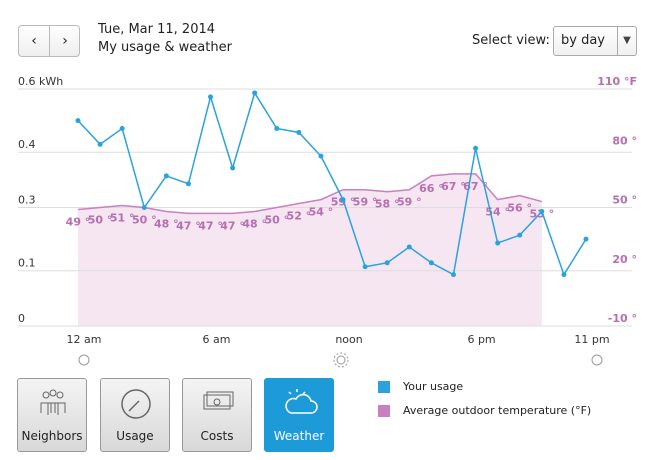 The height and width of the screenshot is (460, 646). What do you see at coordinates (453, 186) in the screenshot?
I see `data-label: 67 °` at bounding box center [453, 186].